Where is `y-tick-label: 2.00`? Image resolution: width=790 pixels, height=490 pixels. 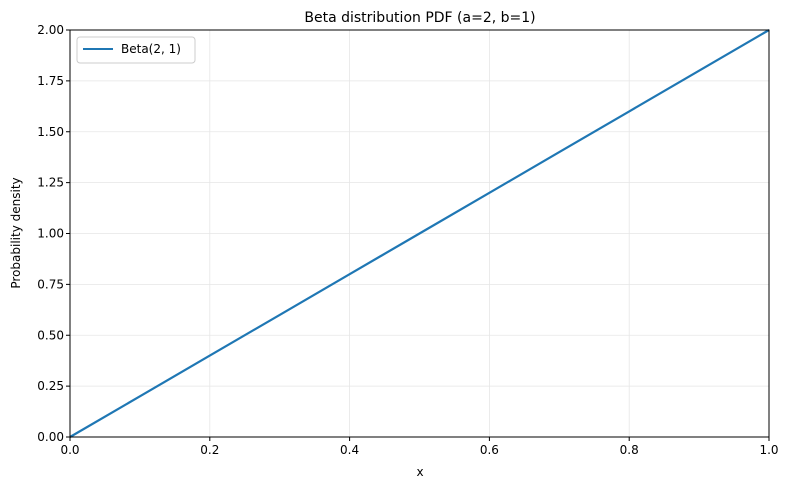
y-tick-label: 2.00 is located at coordinates (50, 30).